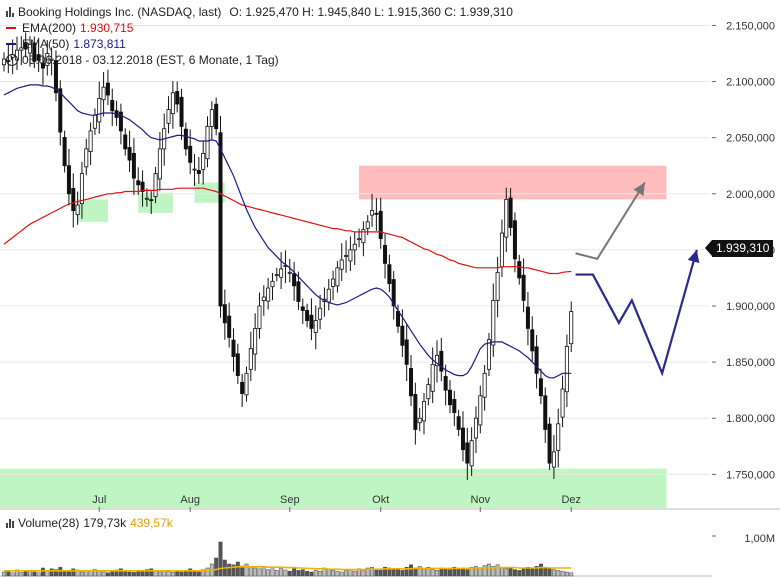 The height and width of the screenshot is (578, 780). I want to click on x-tick-label: Jul, so click(99, 500).